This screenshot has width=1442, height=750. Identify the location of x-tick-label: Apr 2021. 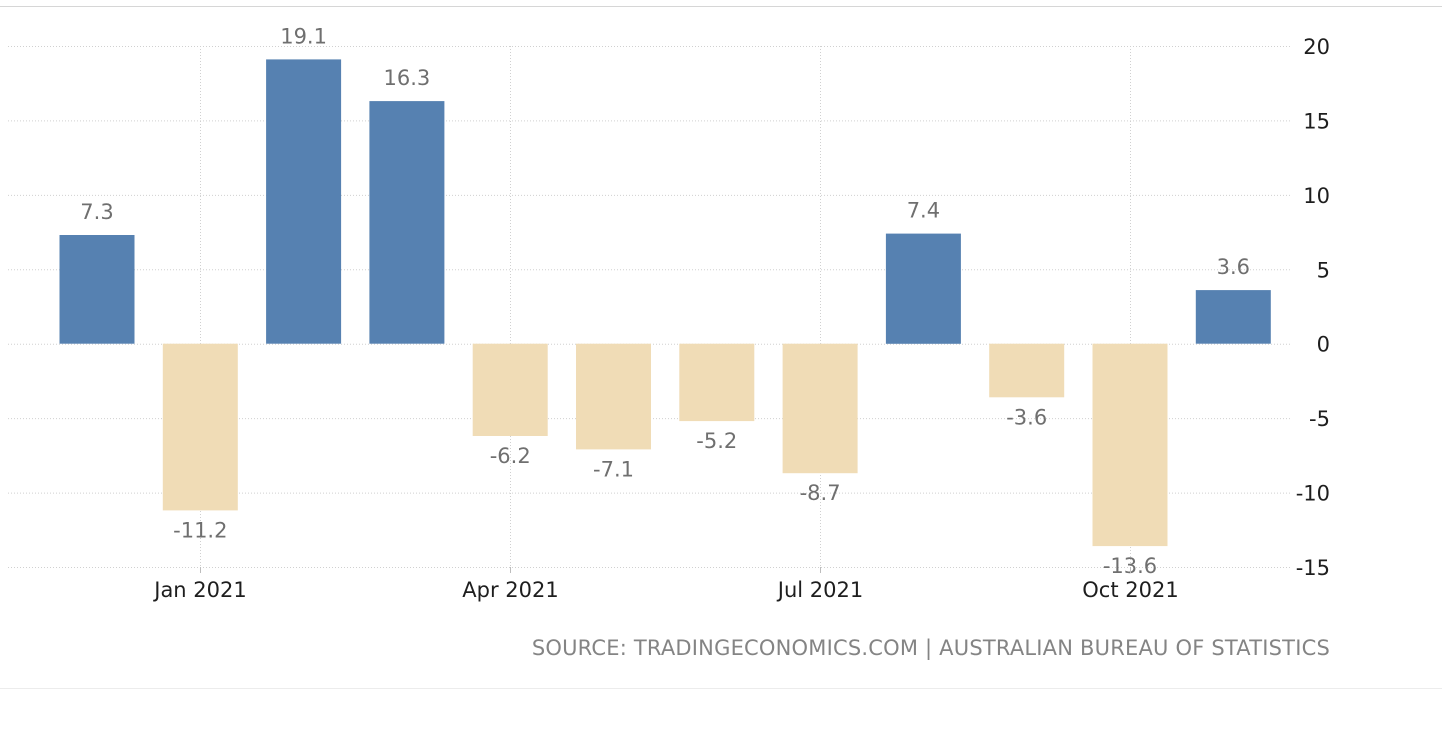
(510, 590).